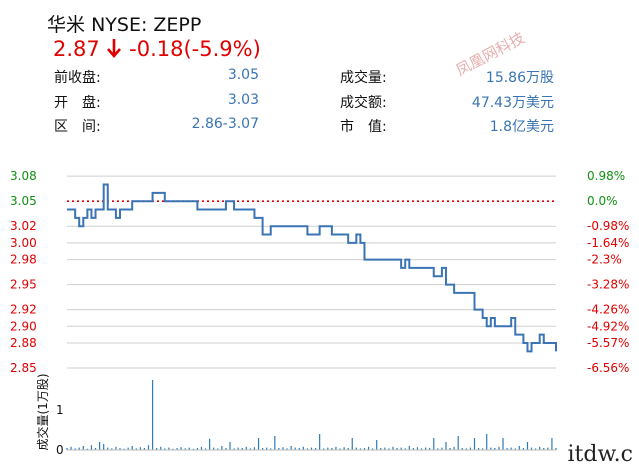  What do you see at coordinates (606, 176) in the screenshot?
I see `percent-tick-label: 0.98%` at bounding box center [606, 176].